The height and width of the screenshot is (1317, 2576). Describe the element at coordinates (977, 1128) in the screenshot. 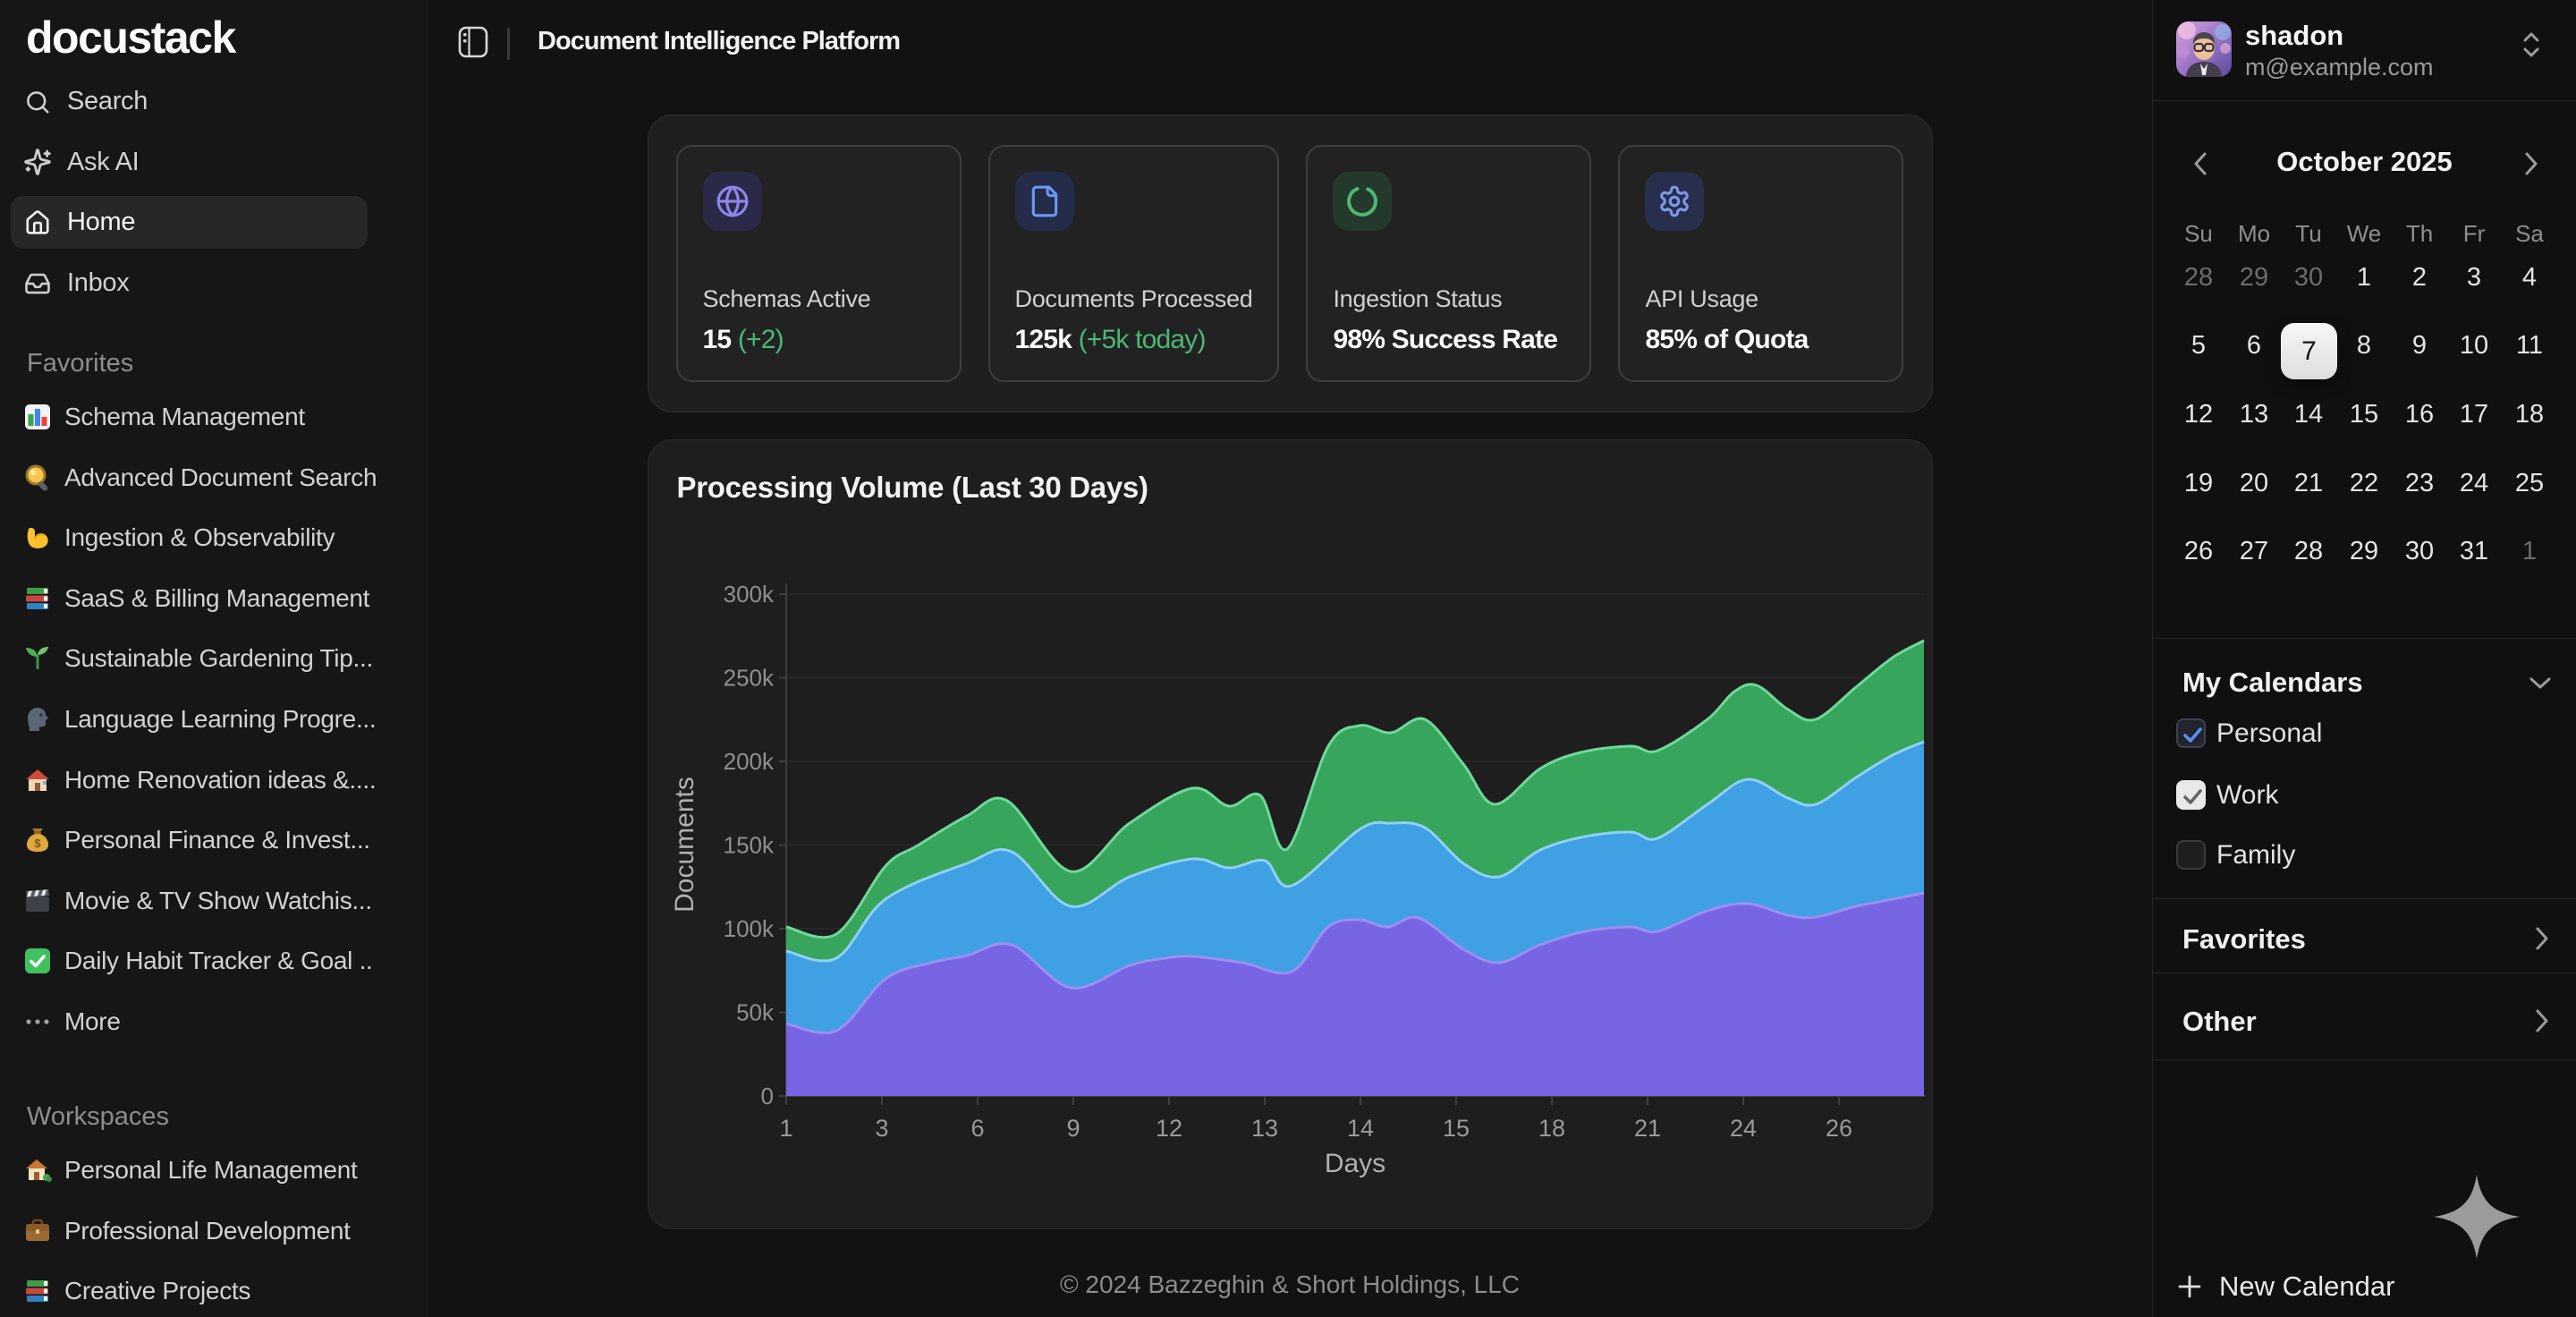

I see `svg-text: 6` at that location.